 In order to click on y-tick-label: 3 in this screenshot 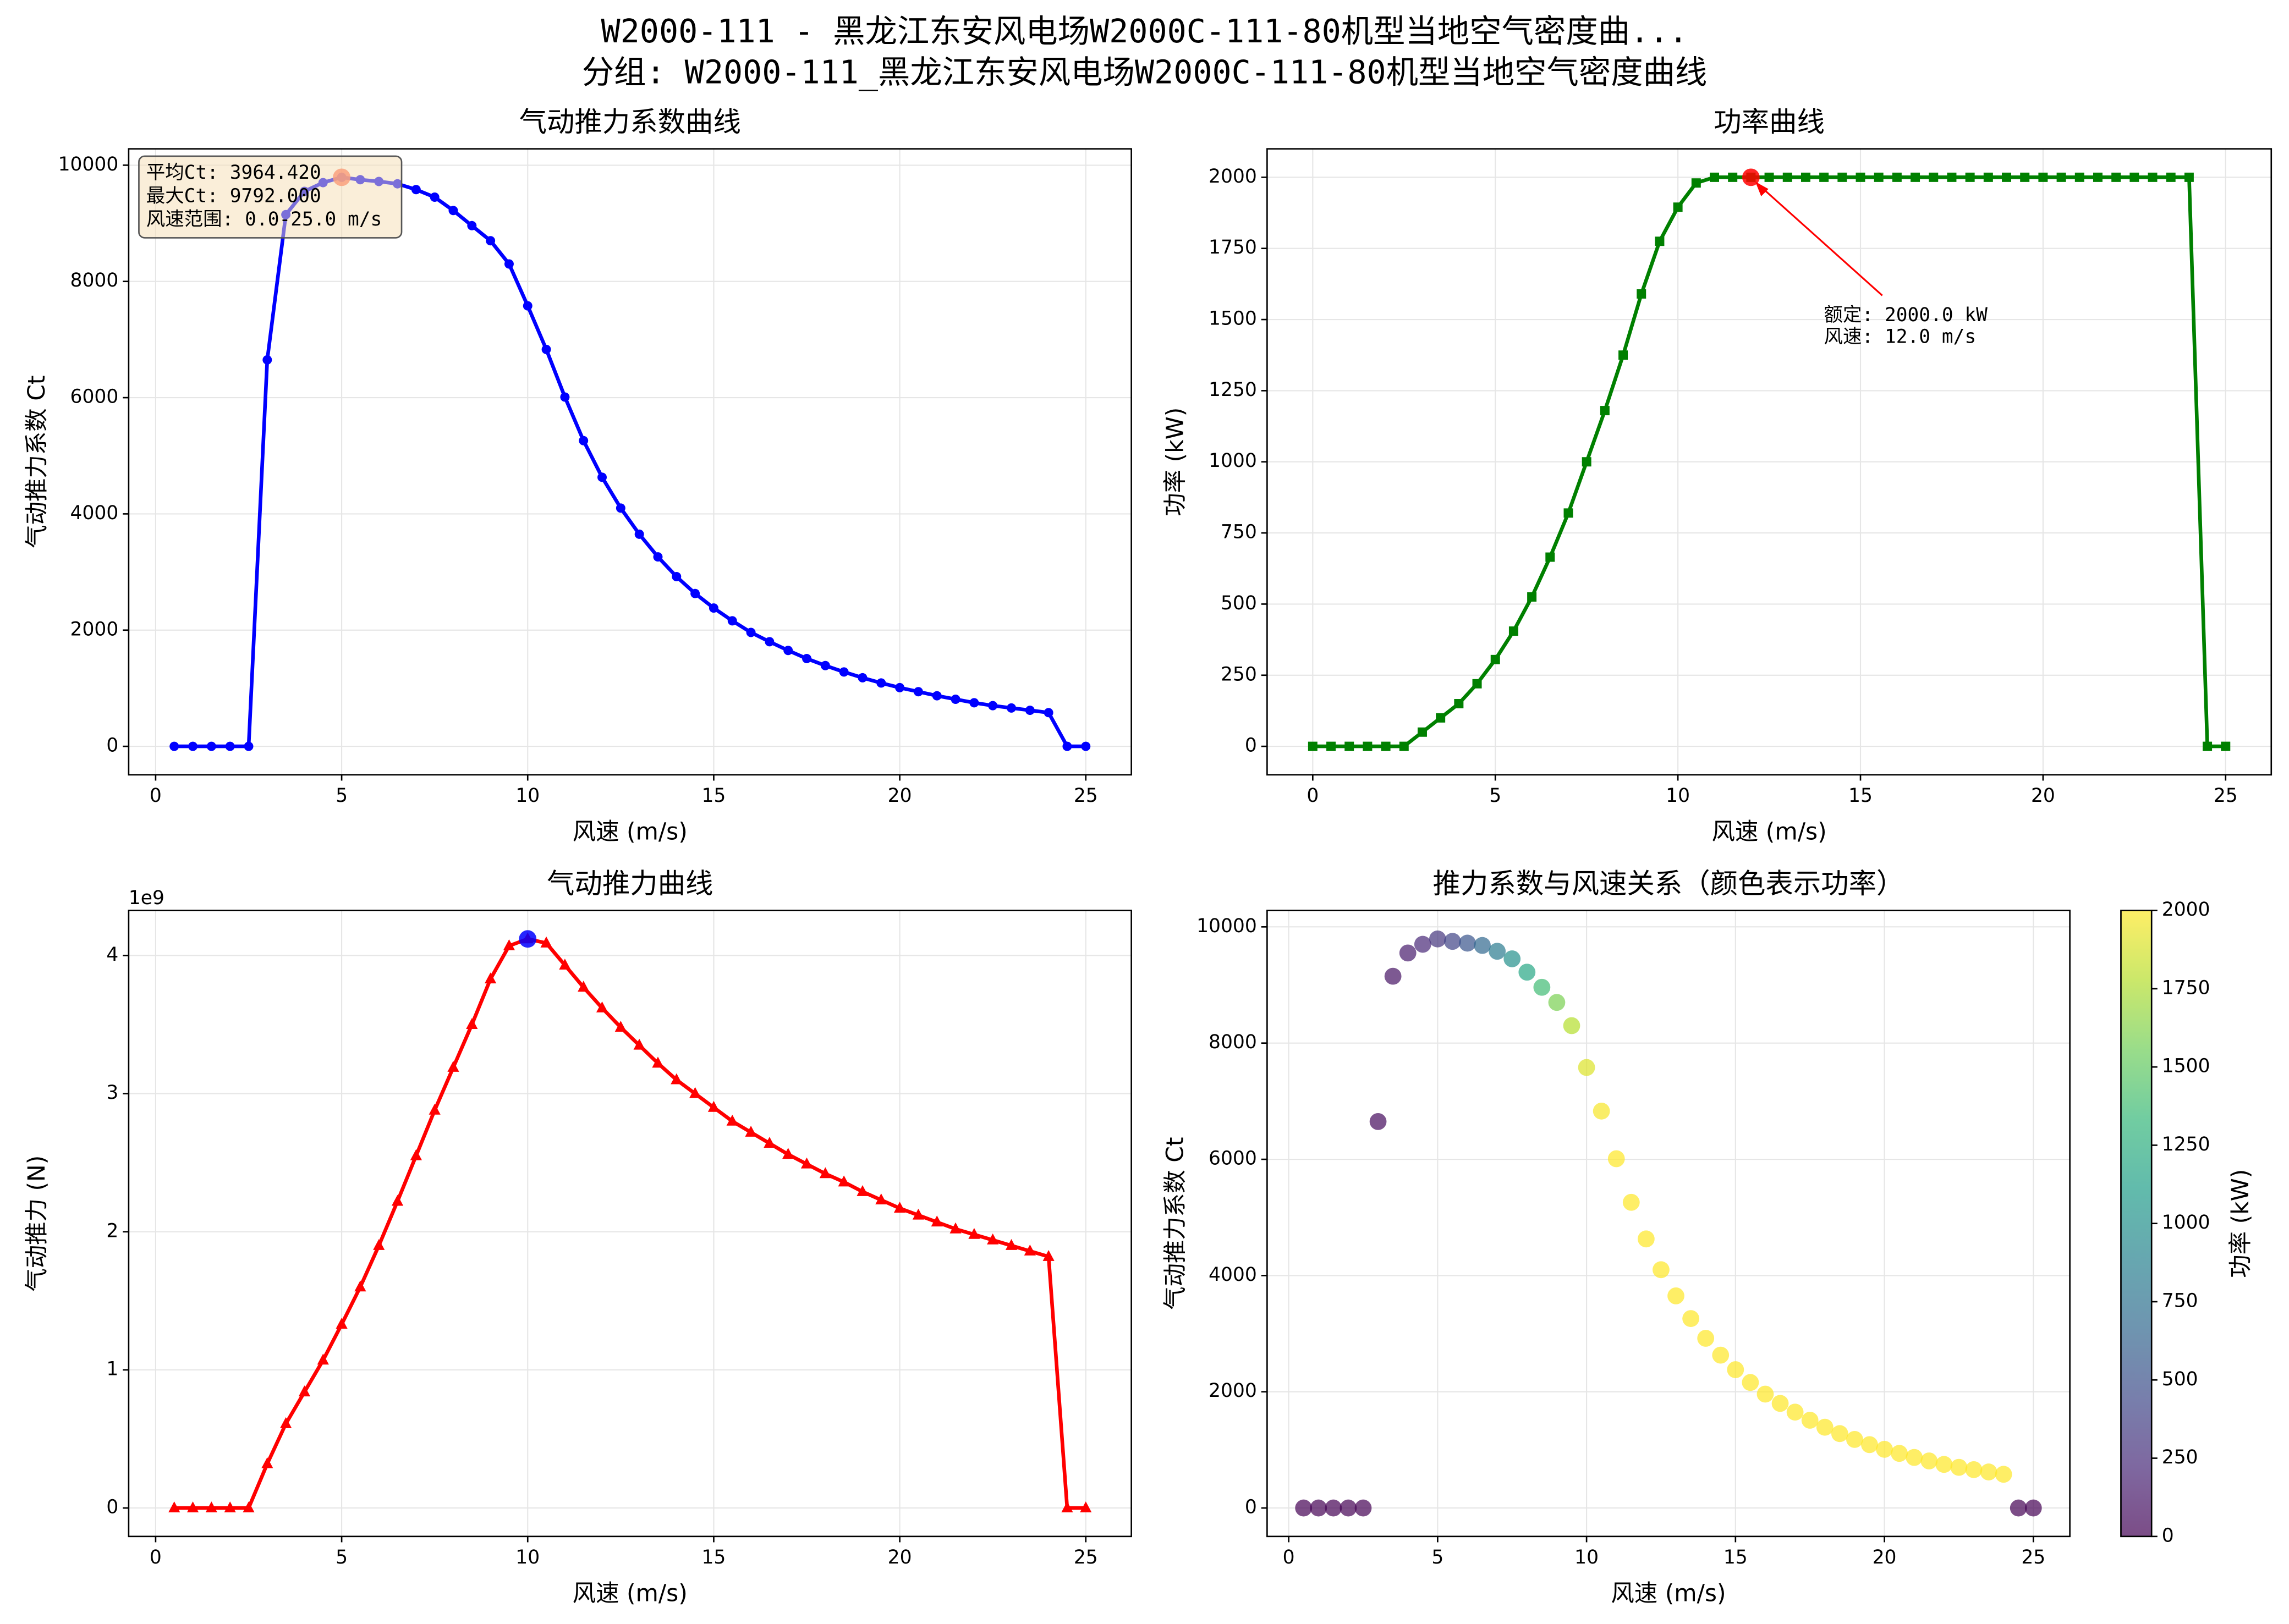, I will do `click(112, 1093)`.